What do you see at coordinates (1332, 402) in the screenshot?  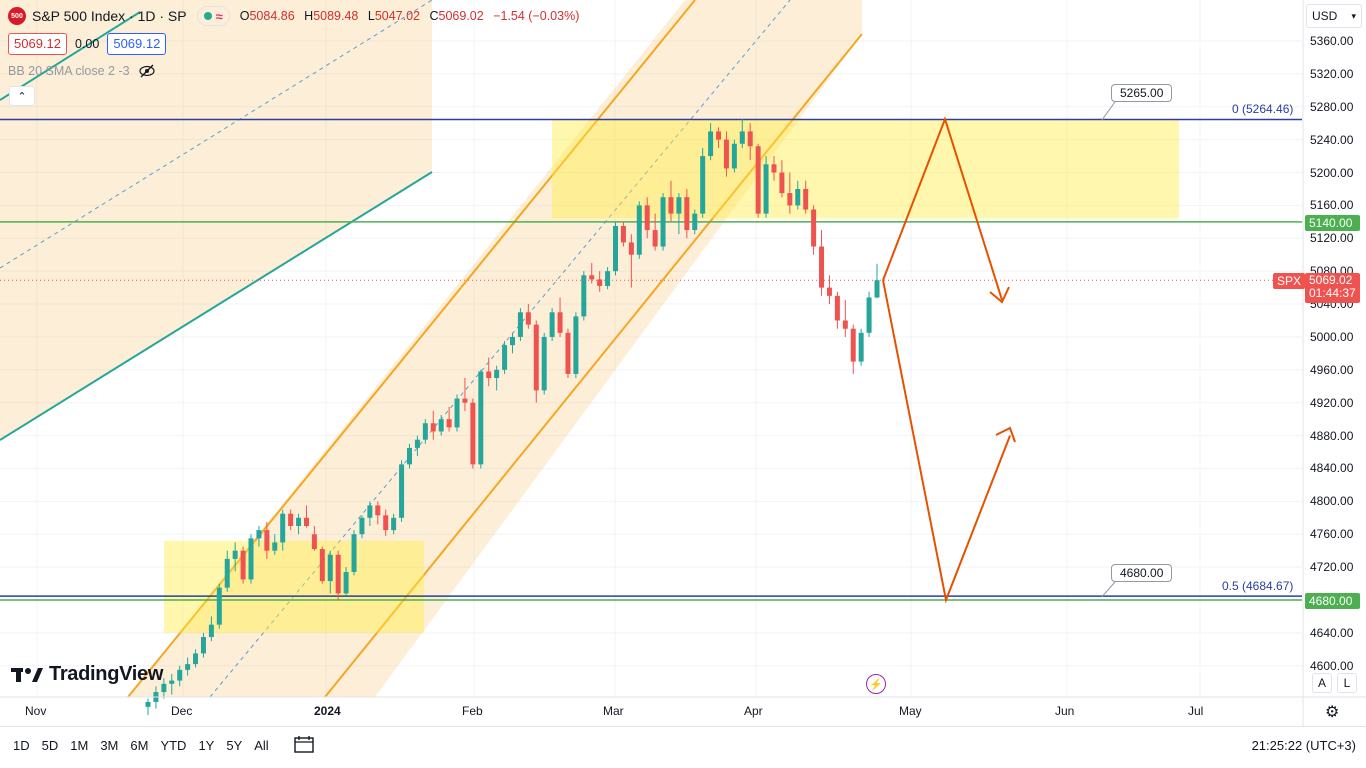 I see `price-tick-label: 4920.00` at bounding box center [1332, 402].